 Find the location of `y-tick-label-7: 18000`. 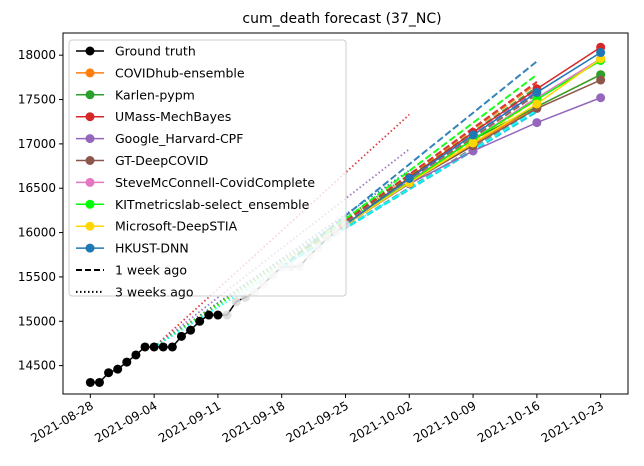

y-tick-label-7: 18000 is located at coordinates (37, 55).